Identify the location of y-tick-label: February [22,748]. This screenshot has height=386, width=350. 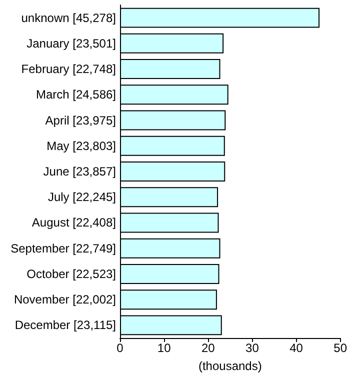
(68, 69).